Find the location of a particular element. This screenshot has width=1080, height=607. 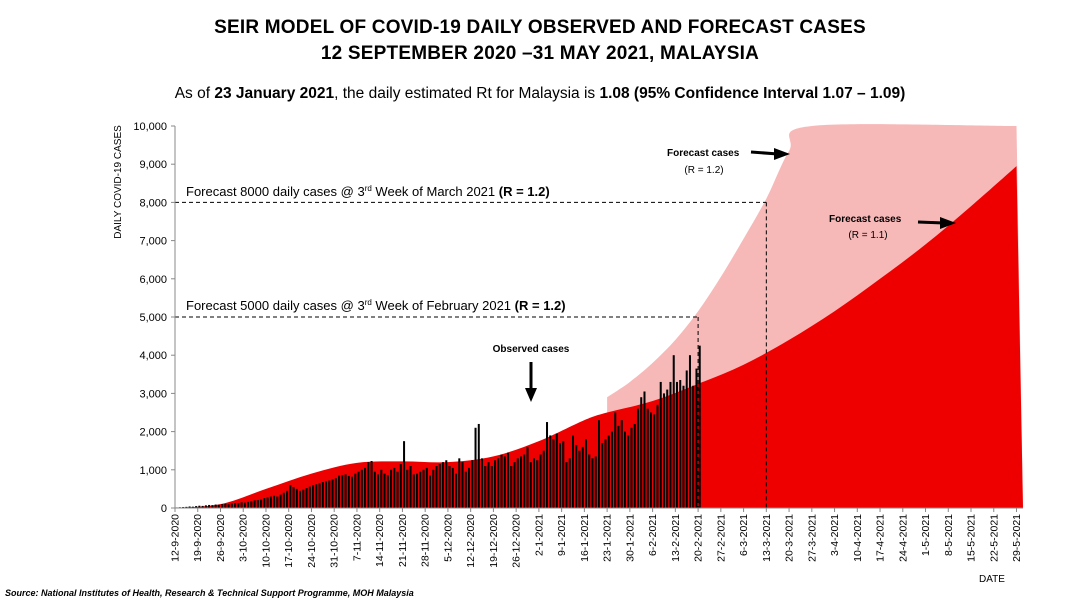

x-tick-label: 6-2-2021 is located at coordinates (653, 535).